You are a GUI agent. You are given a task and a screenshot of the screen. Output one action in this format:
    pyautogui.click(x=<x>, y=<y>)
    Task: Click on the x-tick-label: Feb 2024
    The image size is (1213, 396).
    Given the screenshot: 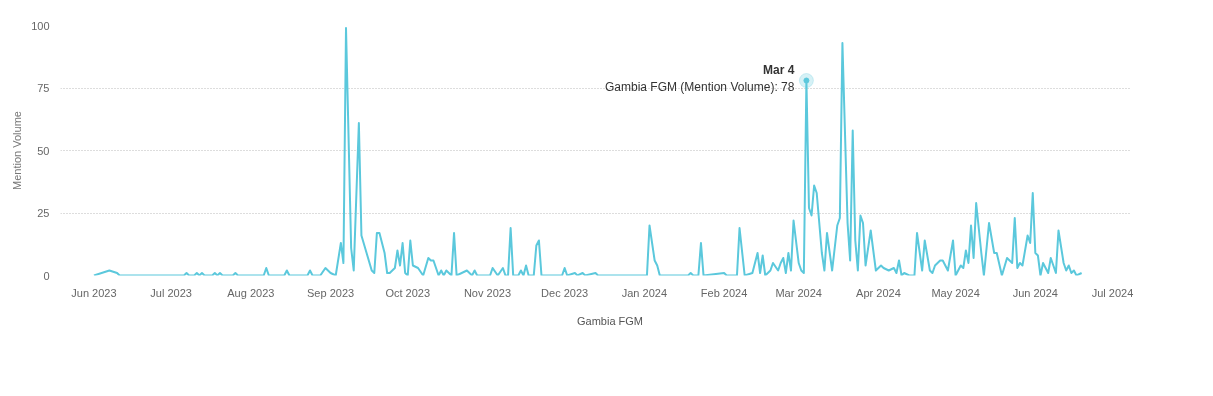 What is the action you would take?
    pyautogui.click(x=724, y=292)
    